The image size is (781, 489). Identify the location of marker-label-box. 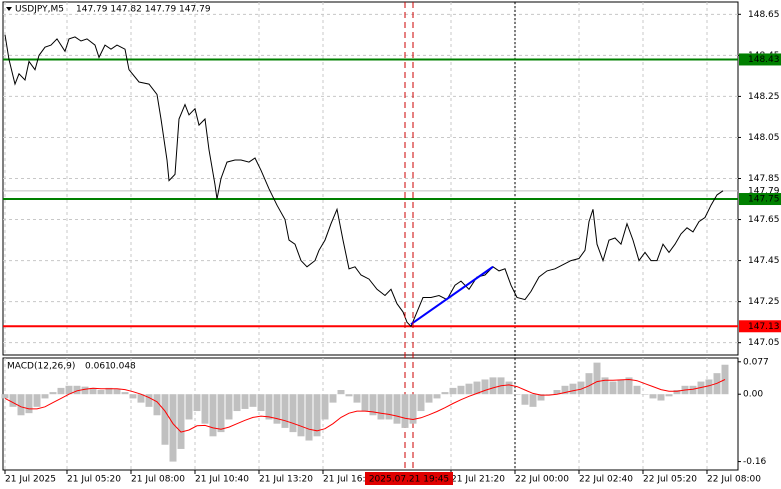
(409, 478).